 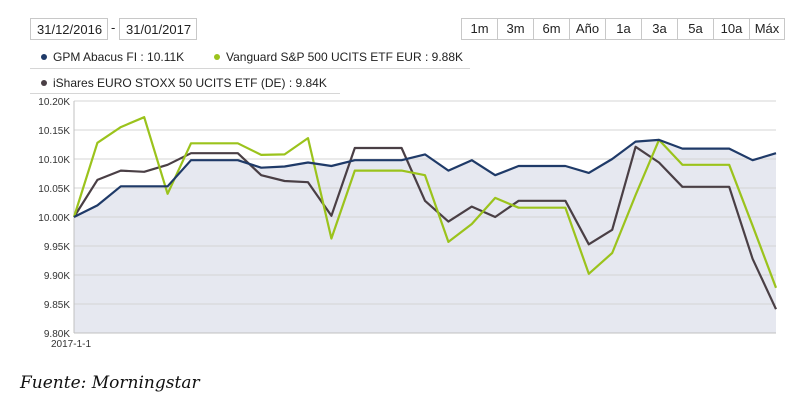 What do you see at coordinates (57, 276) in the screenshot?
I see `y-tick-label: 9.90K` at bounding box center [57, 276].